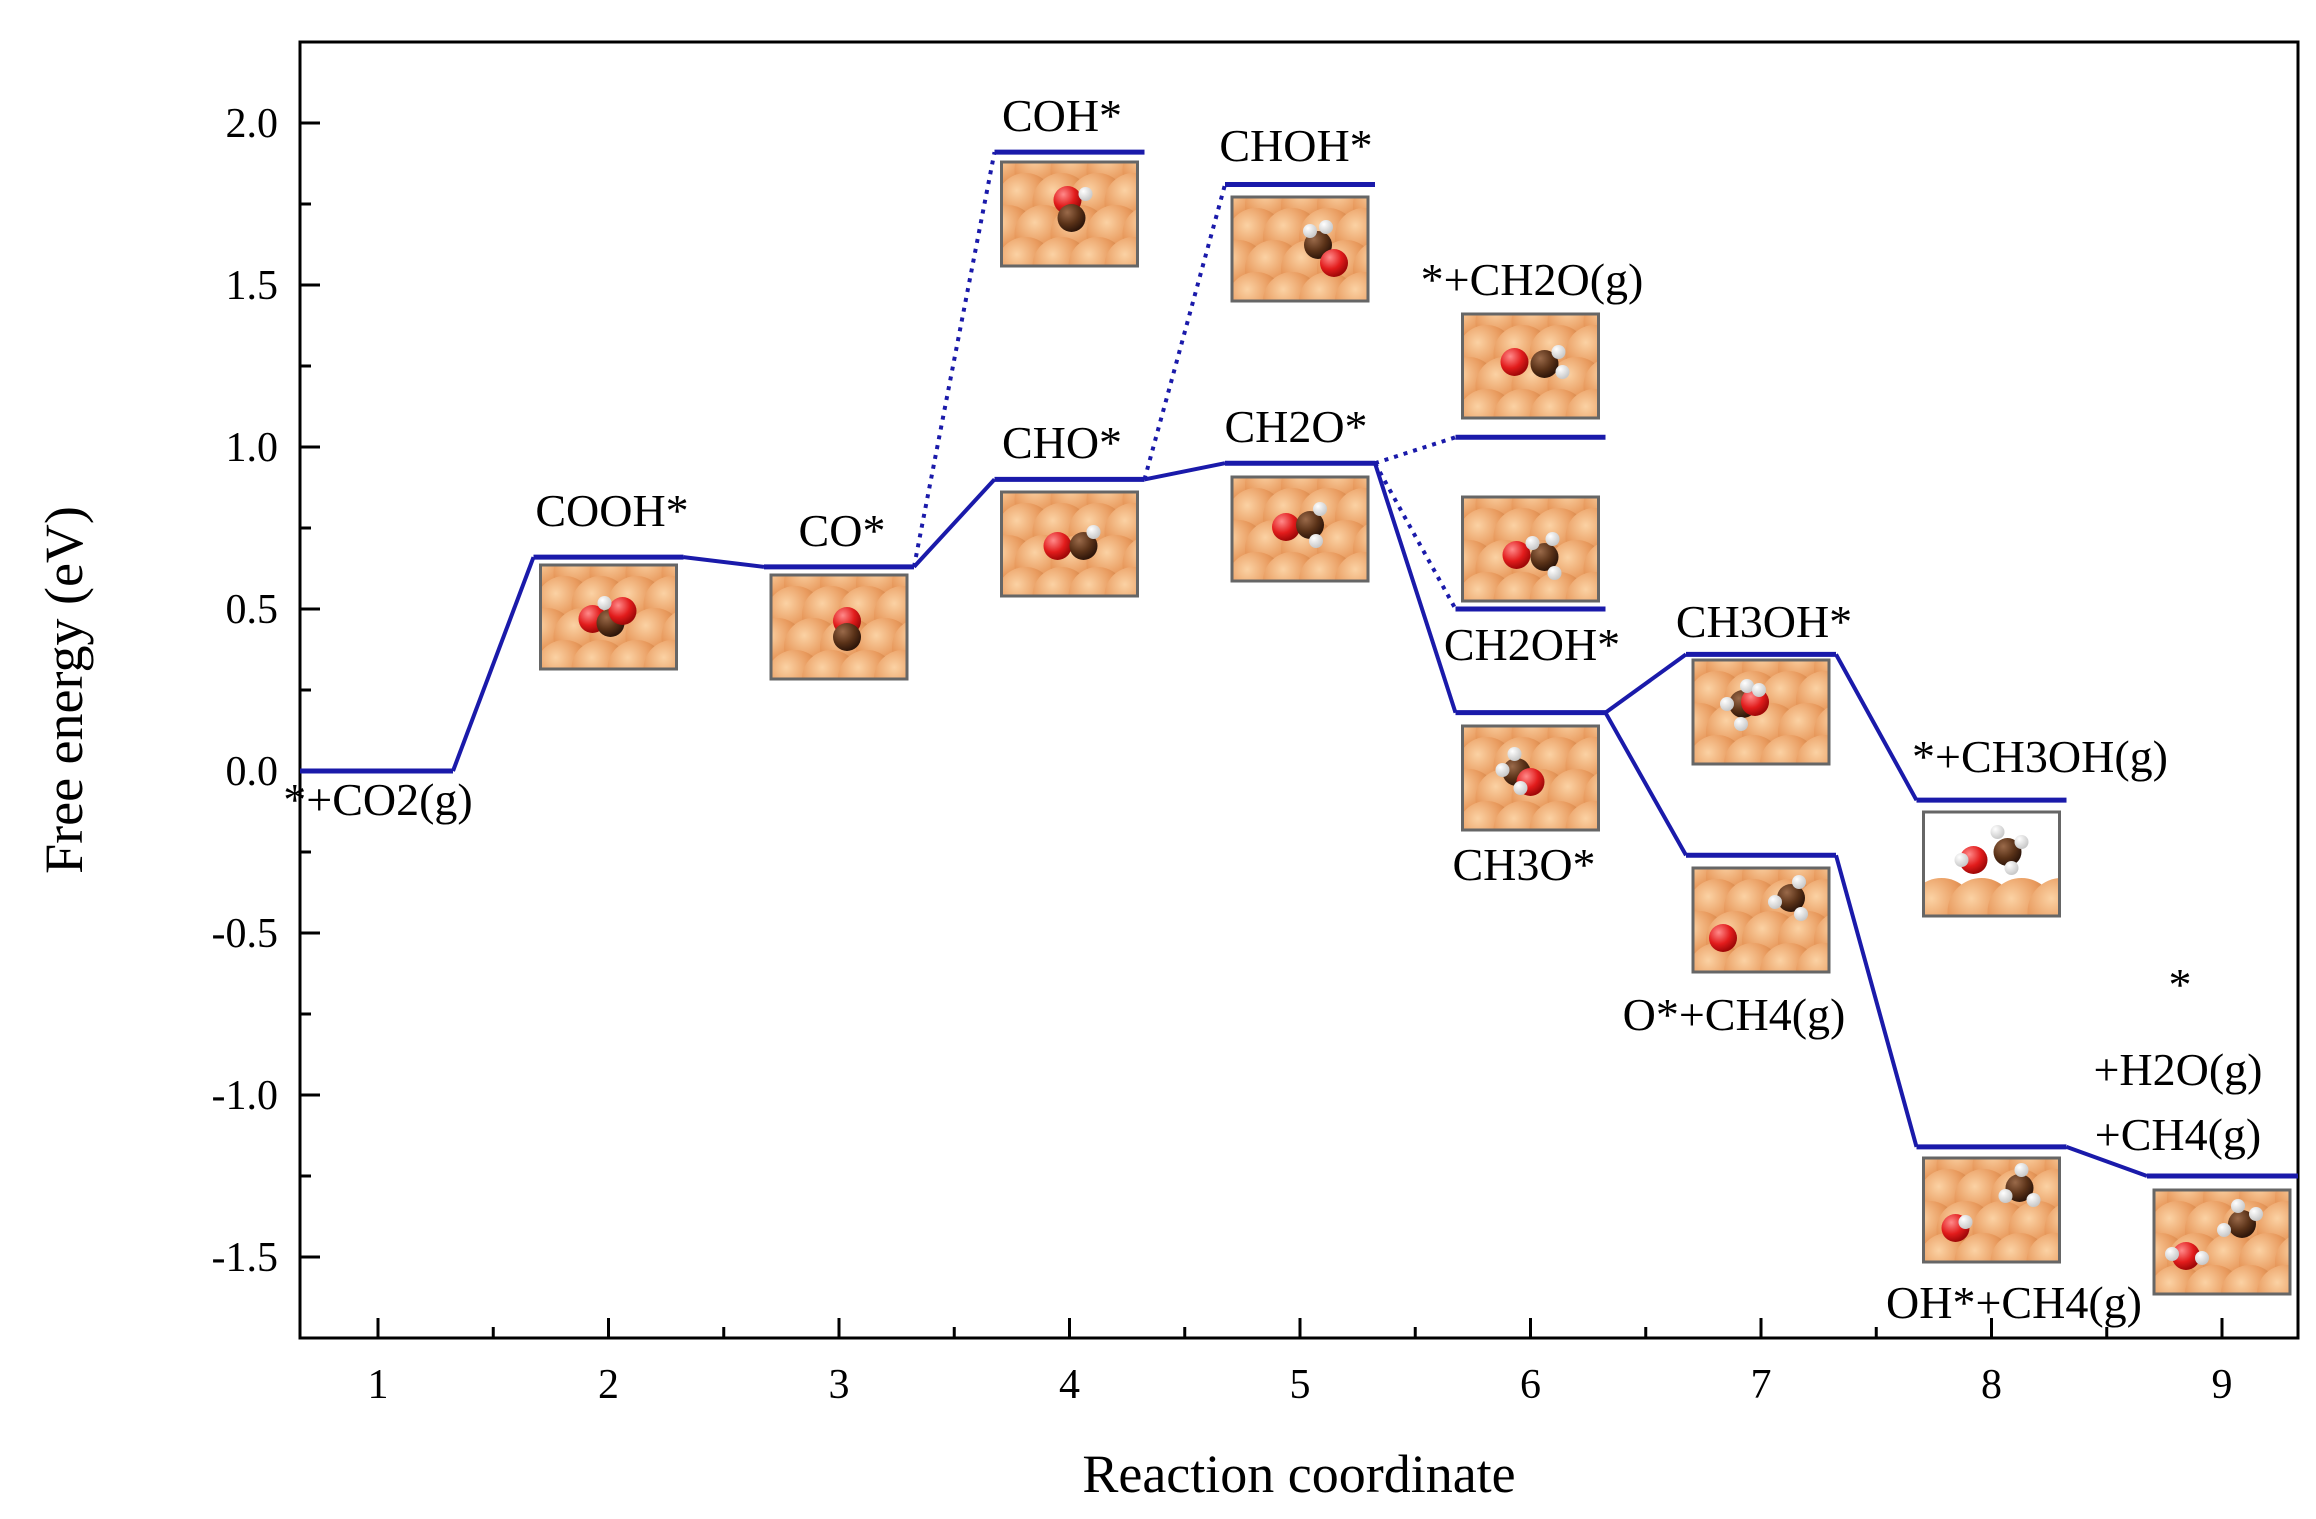 This screenshot has width=2316, height=1519. Describe the element at coordinates (252, 772) in the screenshot. I see `y-tick-label: 0.0` at that location.